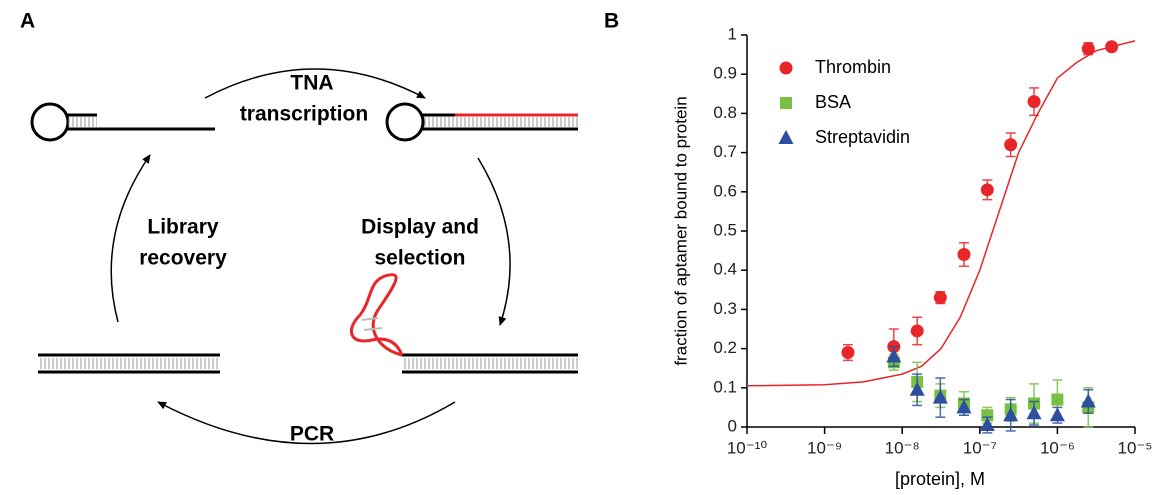 This screenshot has width=1159, height=495. Describe the element at coordinates (311, 83) in the screenshot. I see `step-label: TNA` at that location.